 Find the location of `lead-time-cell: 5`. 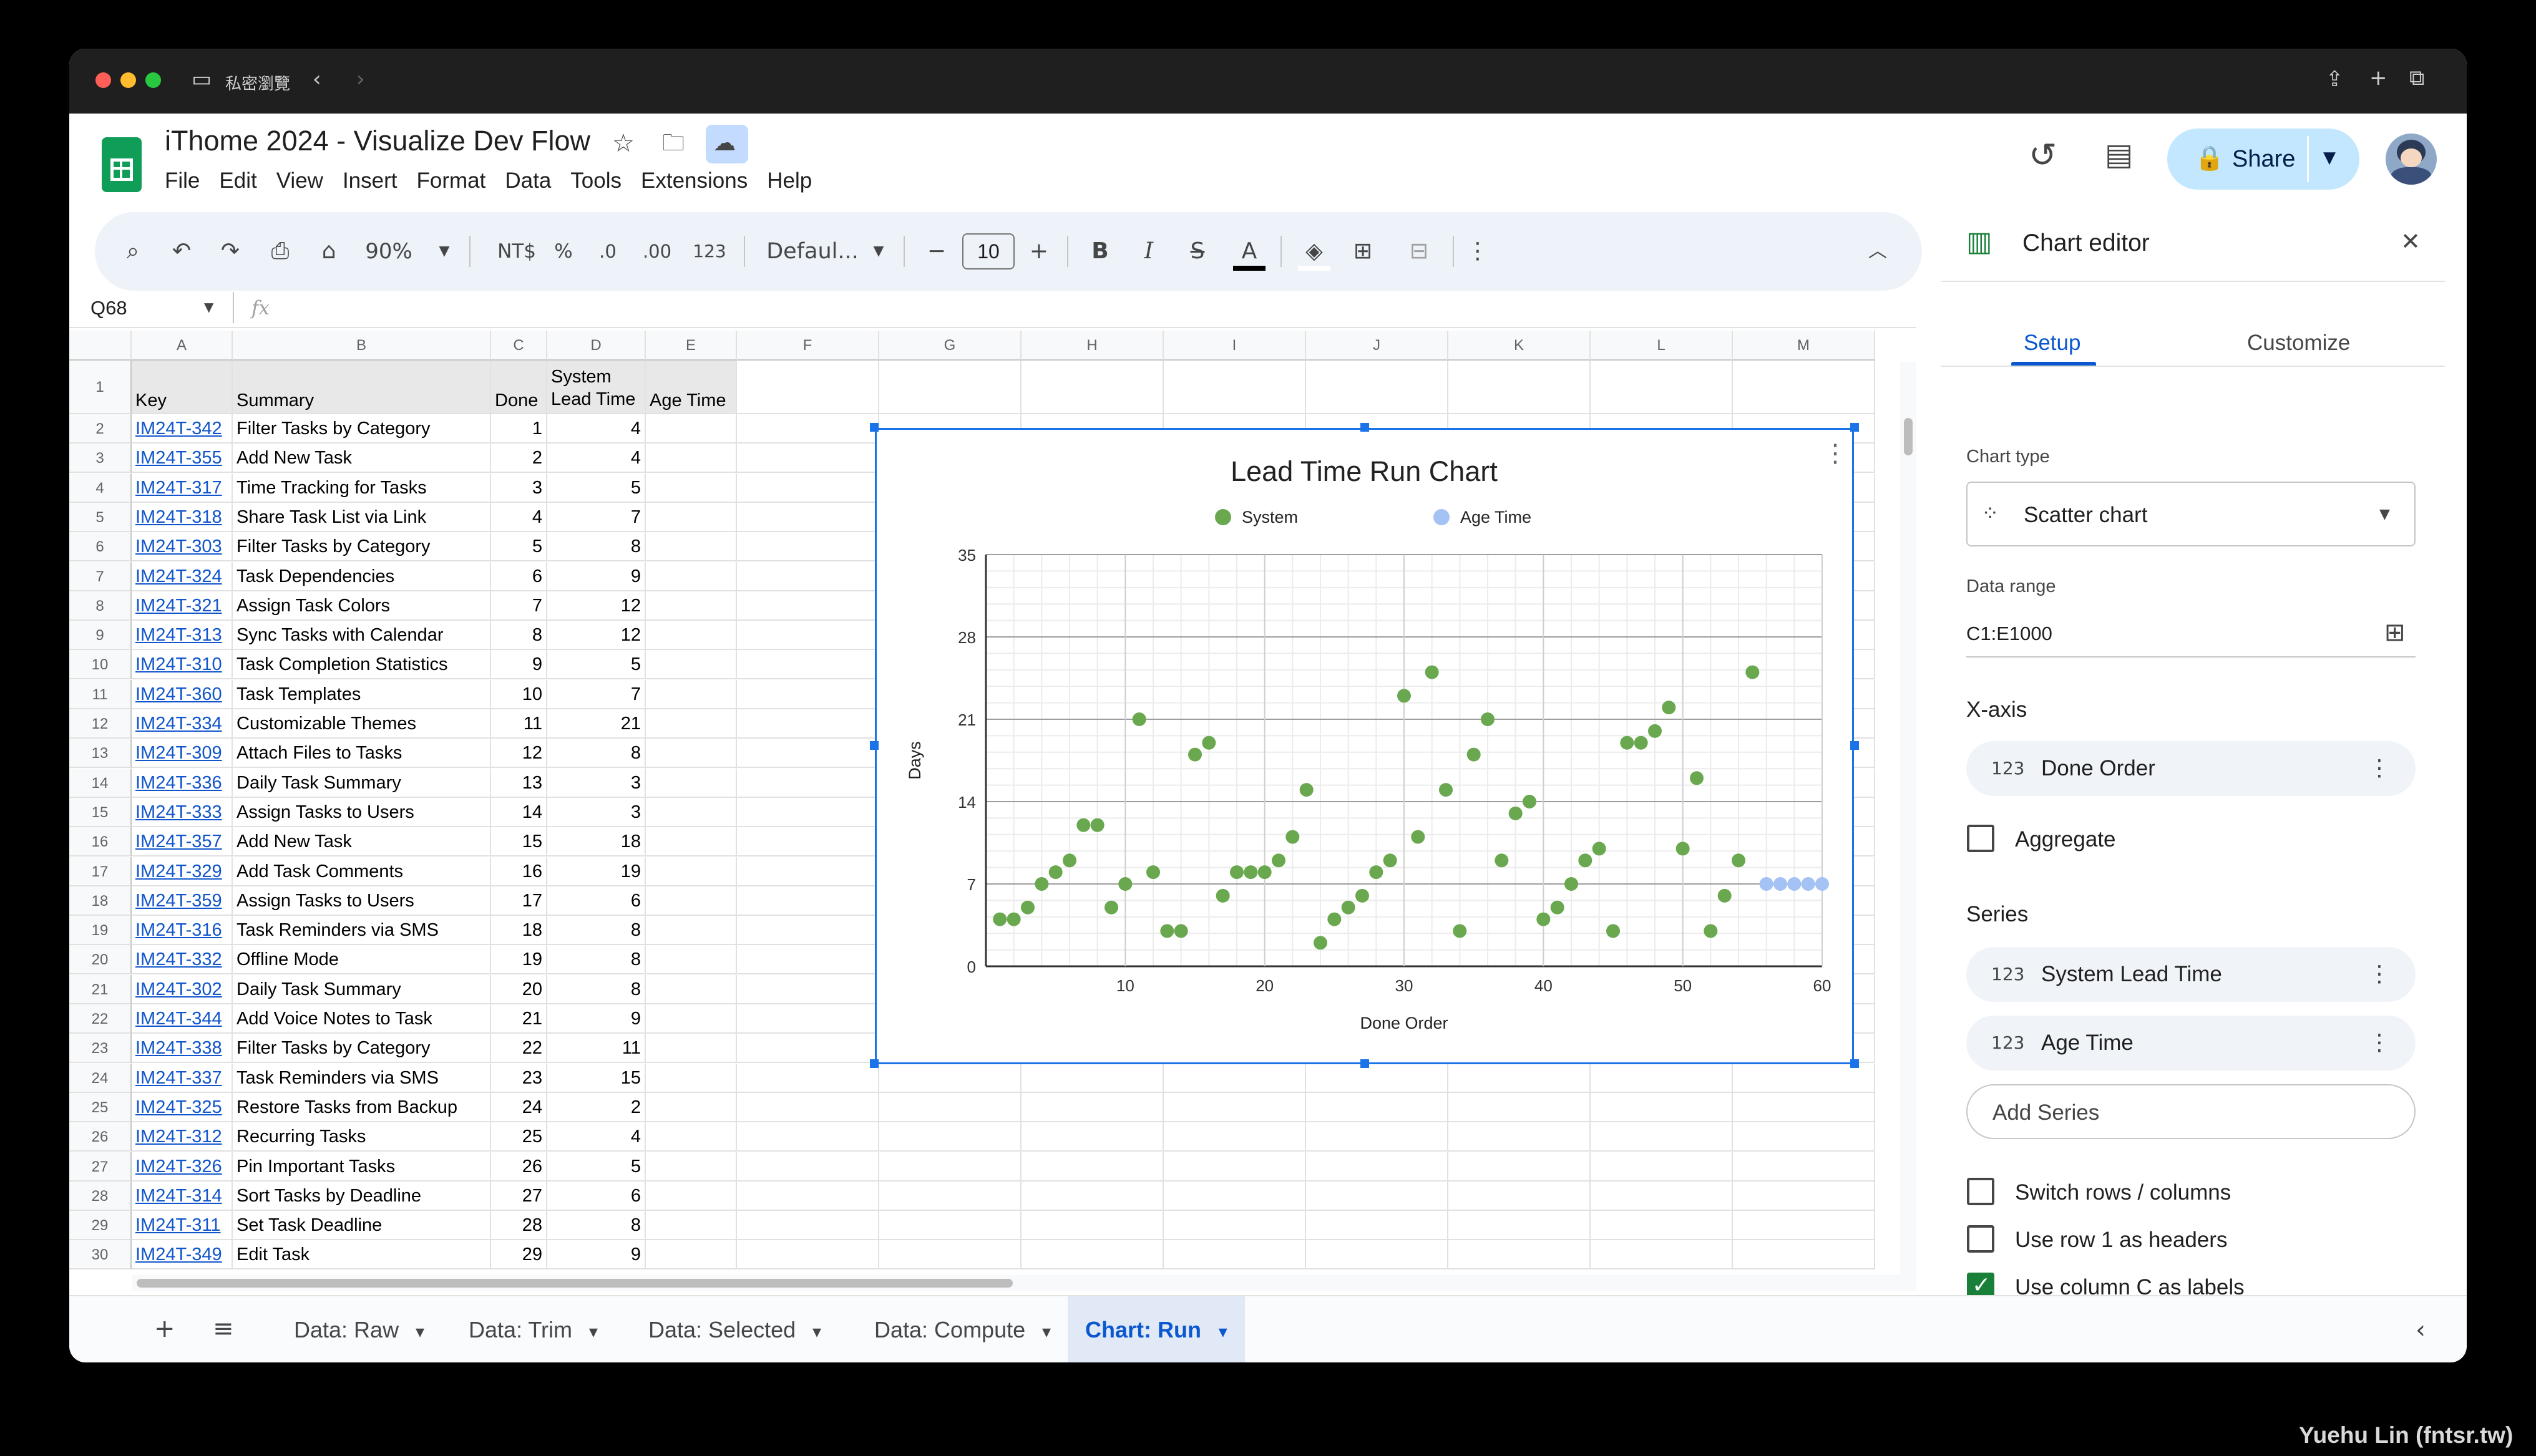

lead-time-cell: 5 is located at coordinates (596, 1167).